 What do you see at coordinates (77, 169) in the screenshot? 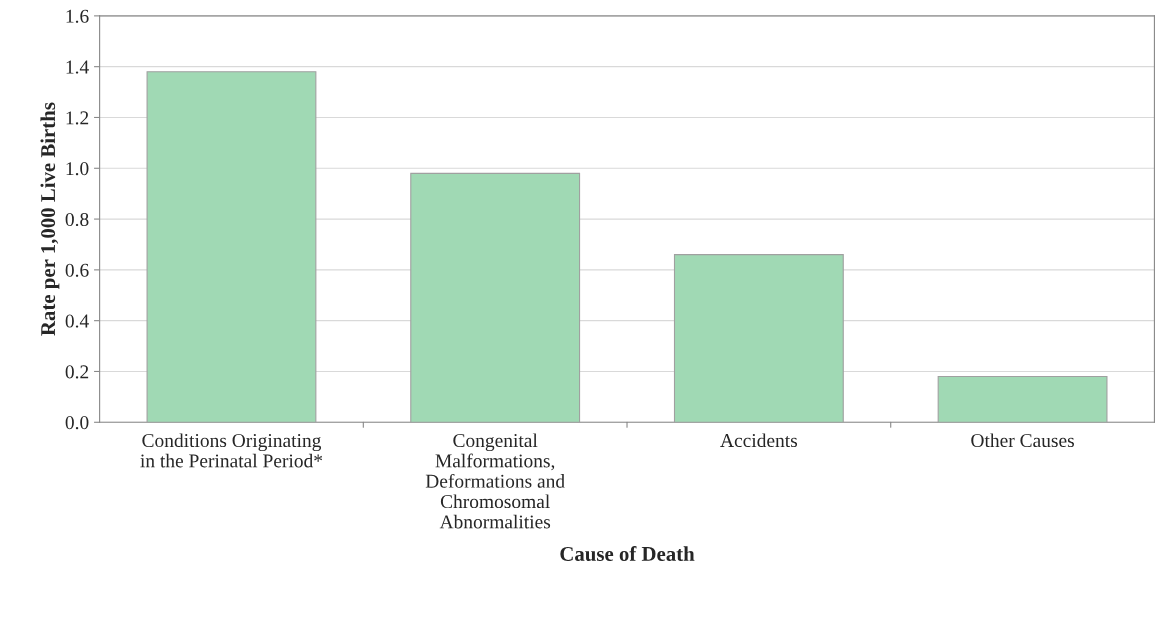
I see `y-tick-label: 1.0` at bounding box center [77, 169].